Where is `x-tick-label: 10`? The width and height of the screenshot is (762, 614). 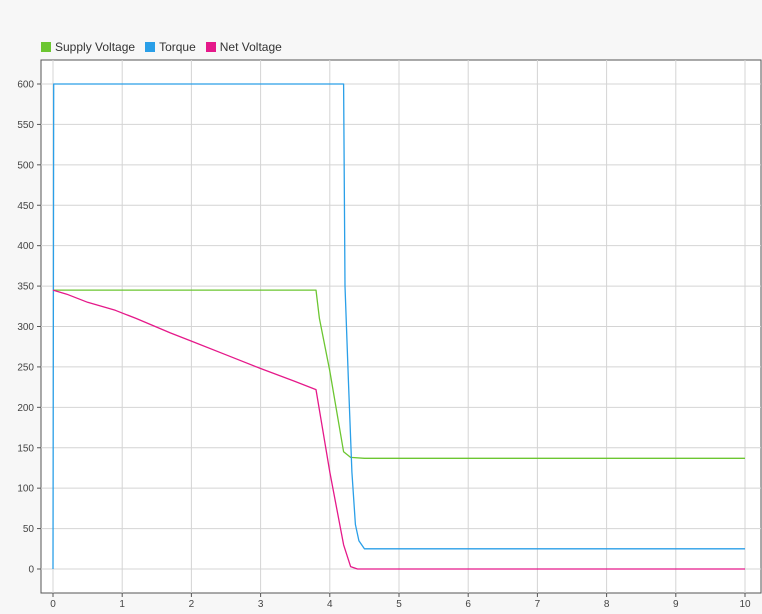 x-tick-label: 10 is located at coordinates (745, 604).